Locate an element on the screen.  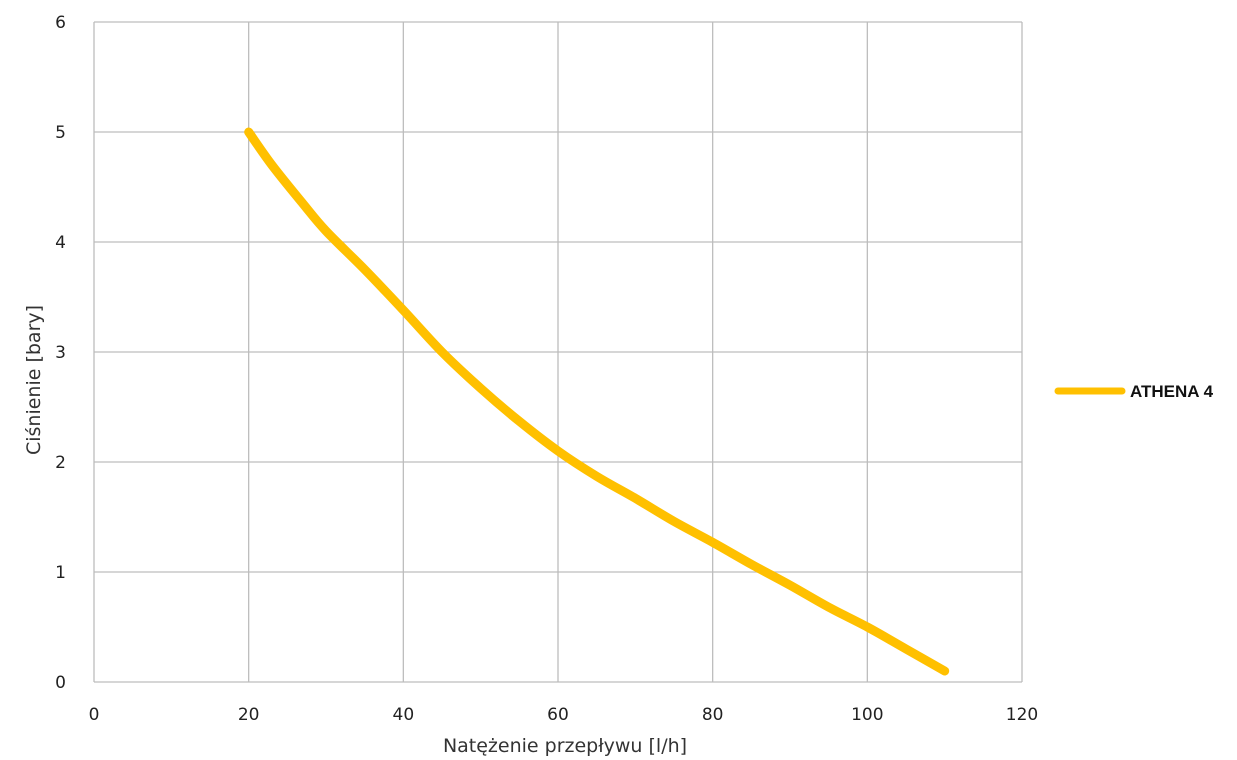
y-tick-label: 3 is located at coordinates (60, 353).